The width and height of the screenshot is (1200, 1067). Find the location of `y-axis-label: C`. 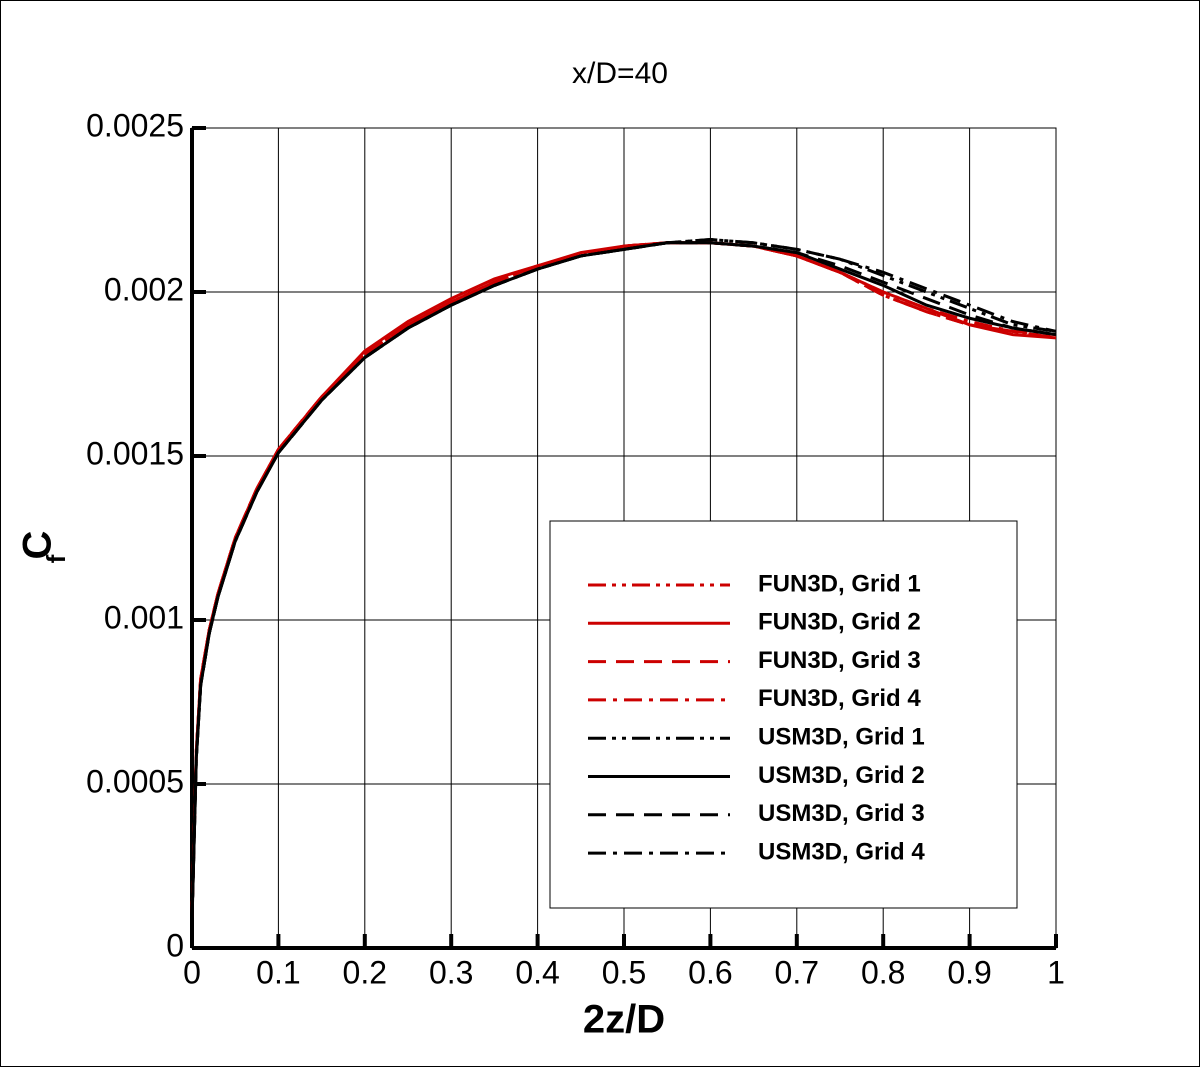

y-axis-label: C is located at coordinates (38, 545).